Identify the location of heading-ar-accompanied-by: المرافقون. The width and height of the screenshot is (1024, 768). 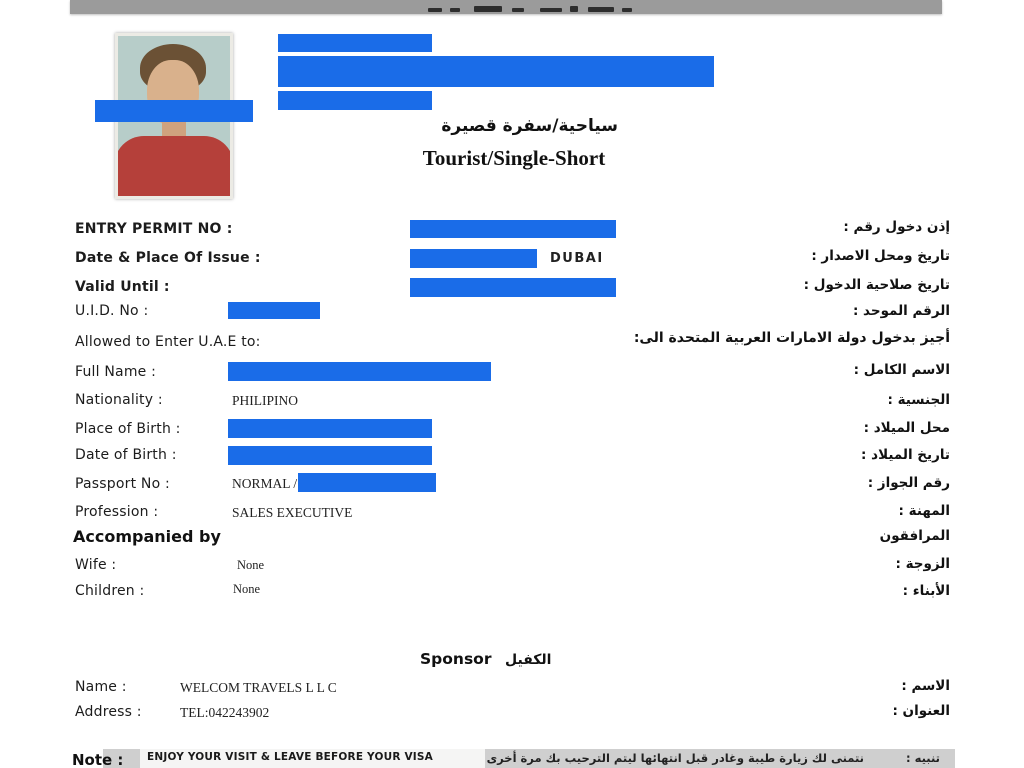
(914, 536).